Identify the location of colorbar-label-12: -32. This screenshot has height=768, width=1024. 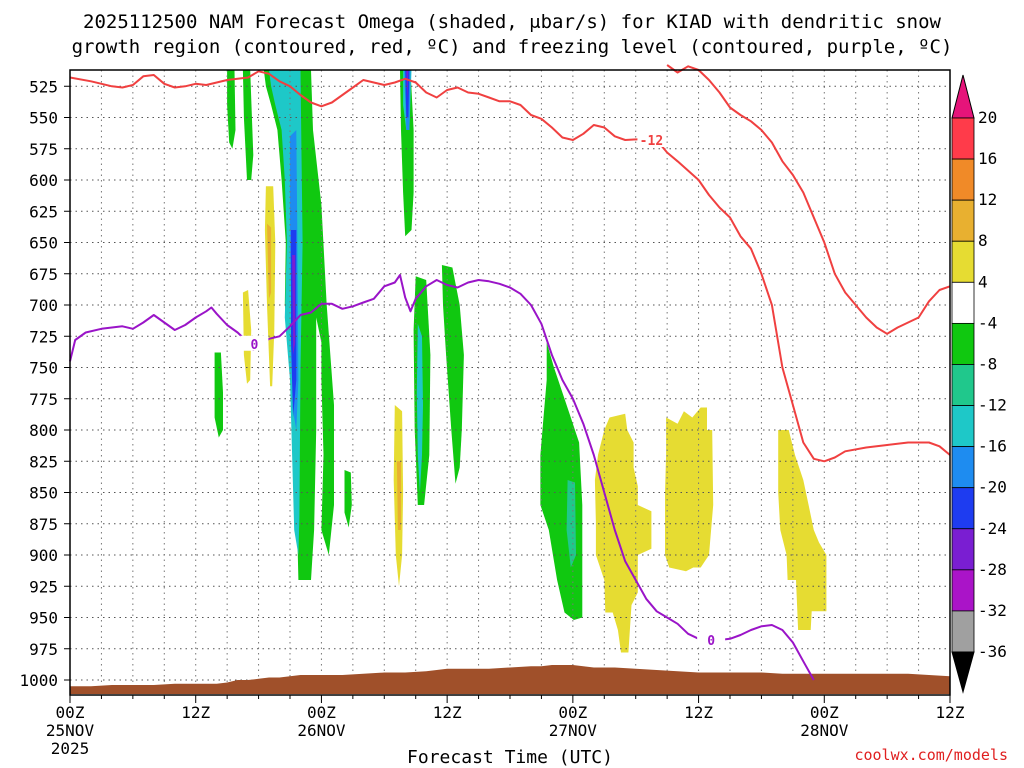
(992, 610).